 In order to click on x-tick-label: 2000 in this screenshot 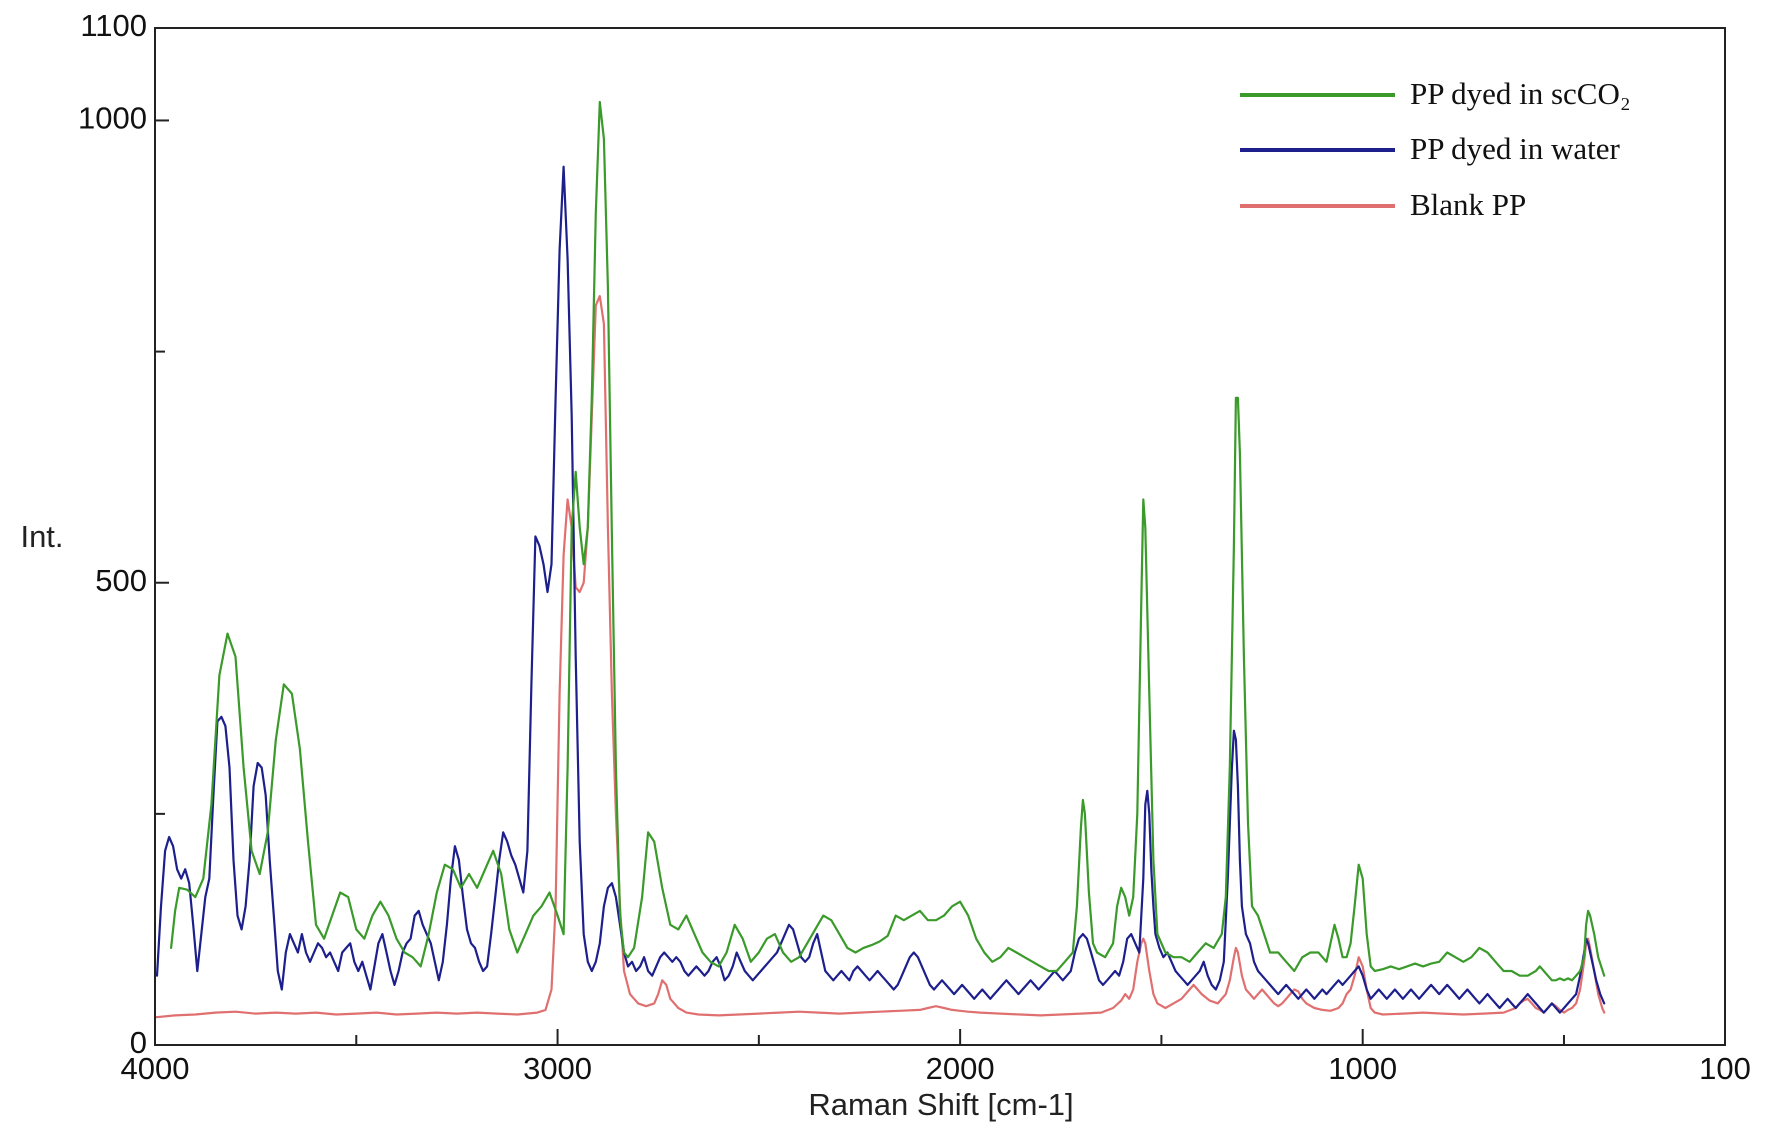, I will do `click(960, 1068)`.